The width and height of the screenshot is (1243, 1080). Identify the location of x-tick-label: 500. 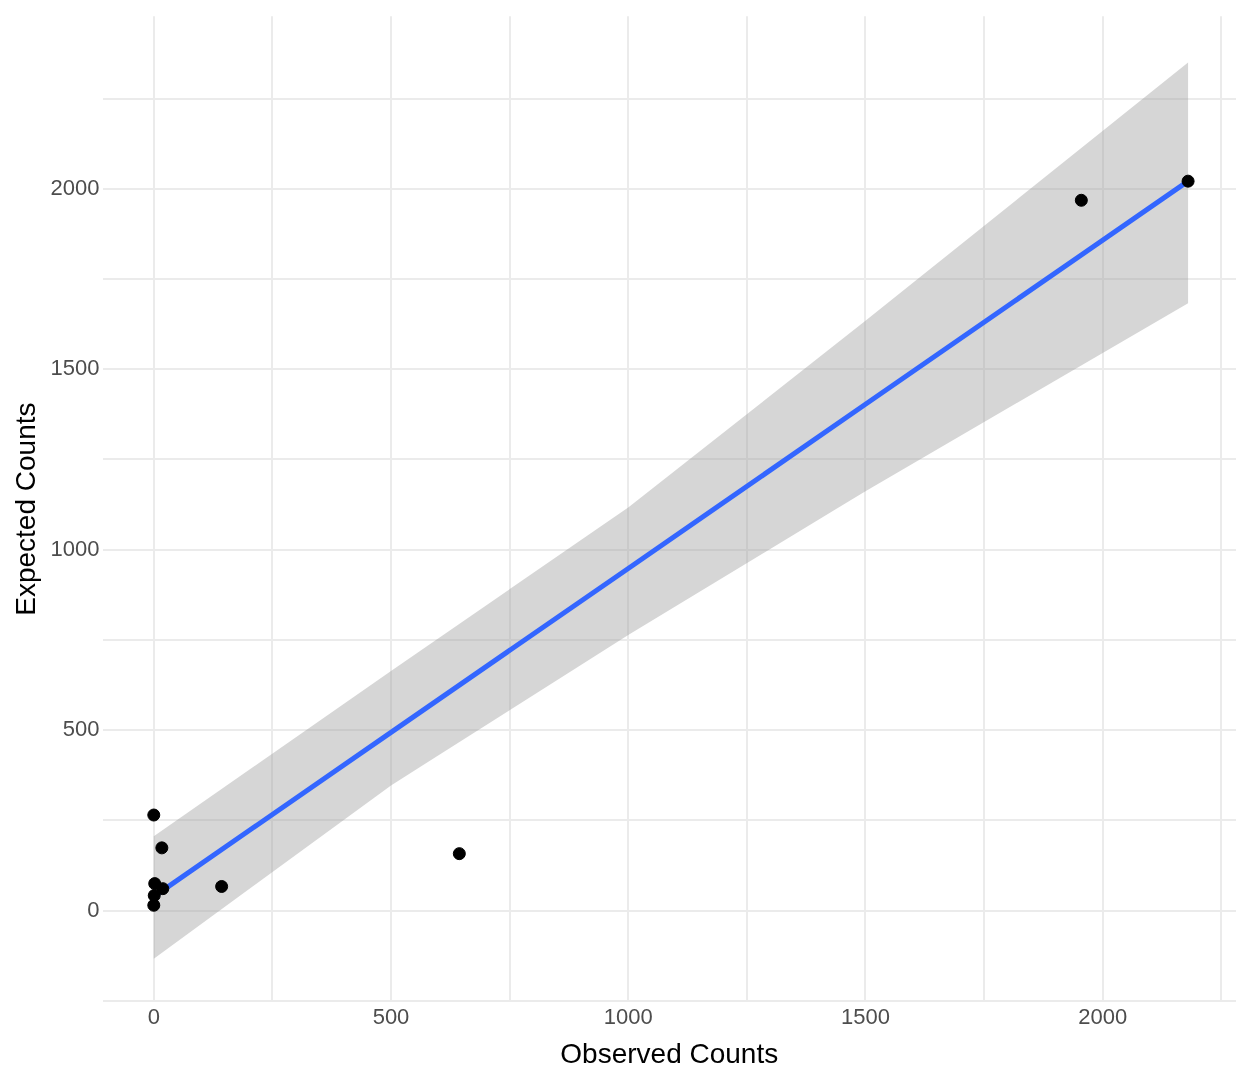
(391, 1017).